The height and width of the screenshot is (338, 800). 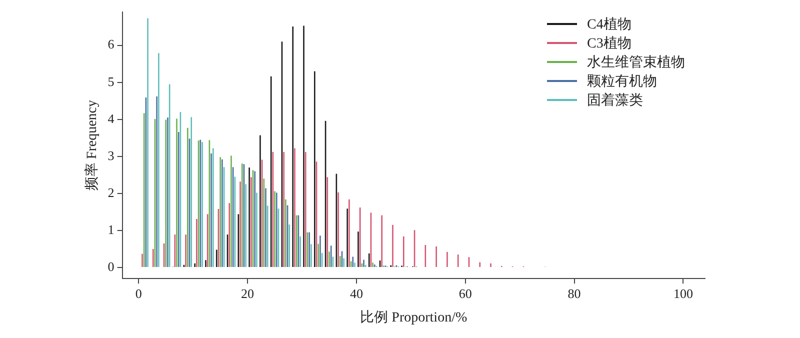 I want to click on legend-label: C3植物, so click(x=609, y=44).